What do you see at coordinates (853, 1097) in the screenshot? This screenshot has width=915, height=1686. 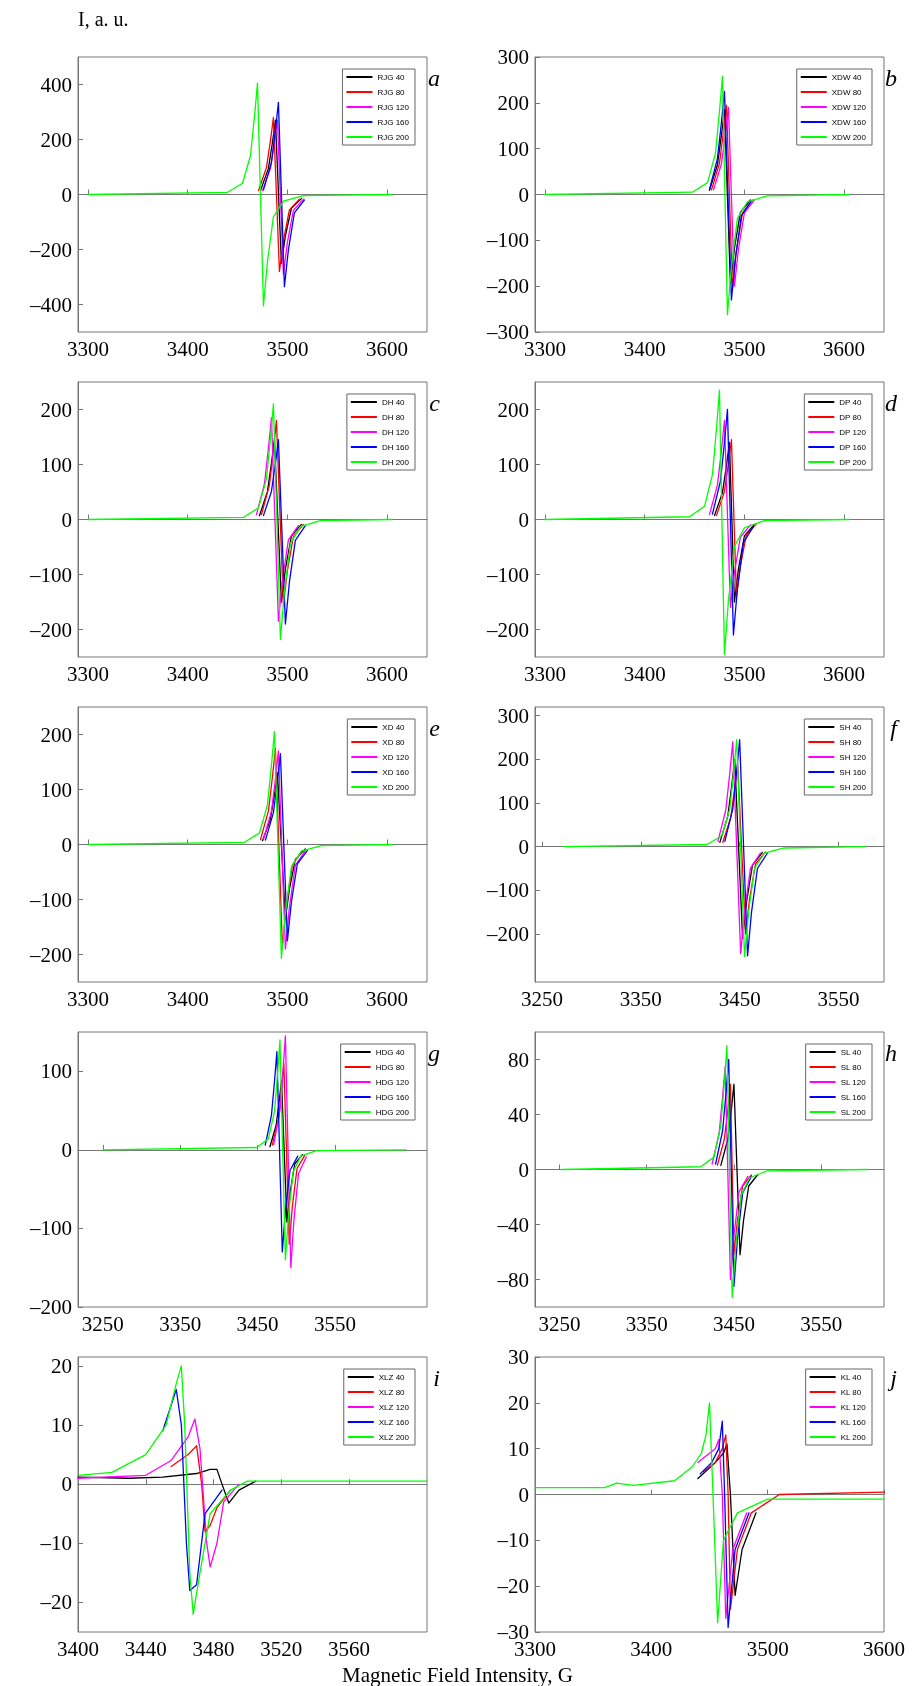 I see `legend-label: SL 160` at bounding box center [853, 1097].